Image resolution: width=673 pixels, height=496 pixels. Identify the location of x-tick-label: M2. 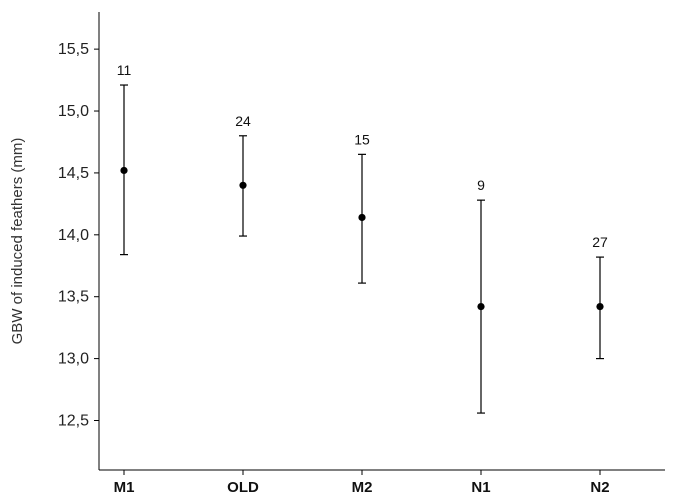
(362, 487).